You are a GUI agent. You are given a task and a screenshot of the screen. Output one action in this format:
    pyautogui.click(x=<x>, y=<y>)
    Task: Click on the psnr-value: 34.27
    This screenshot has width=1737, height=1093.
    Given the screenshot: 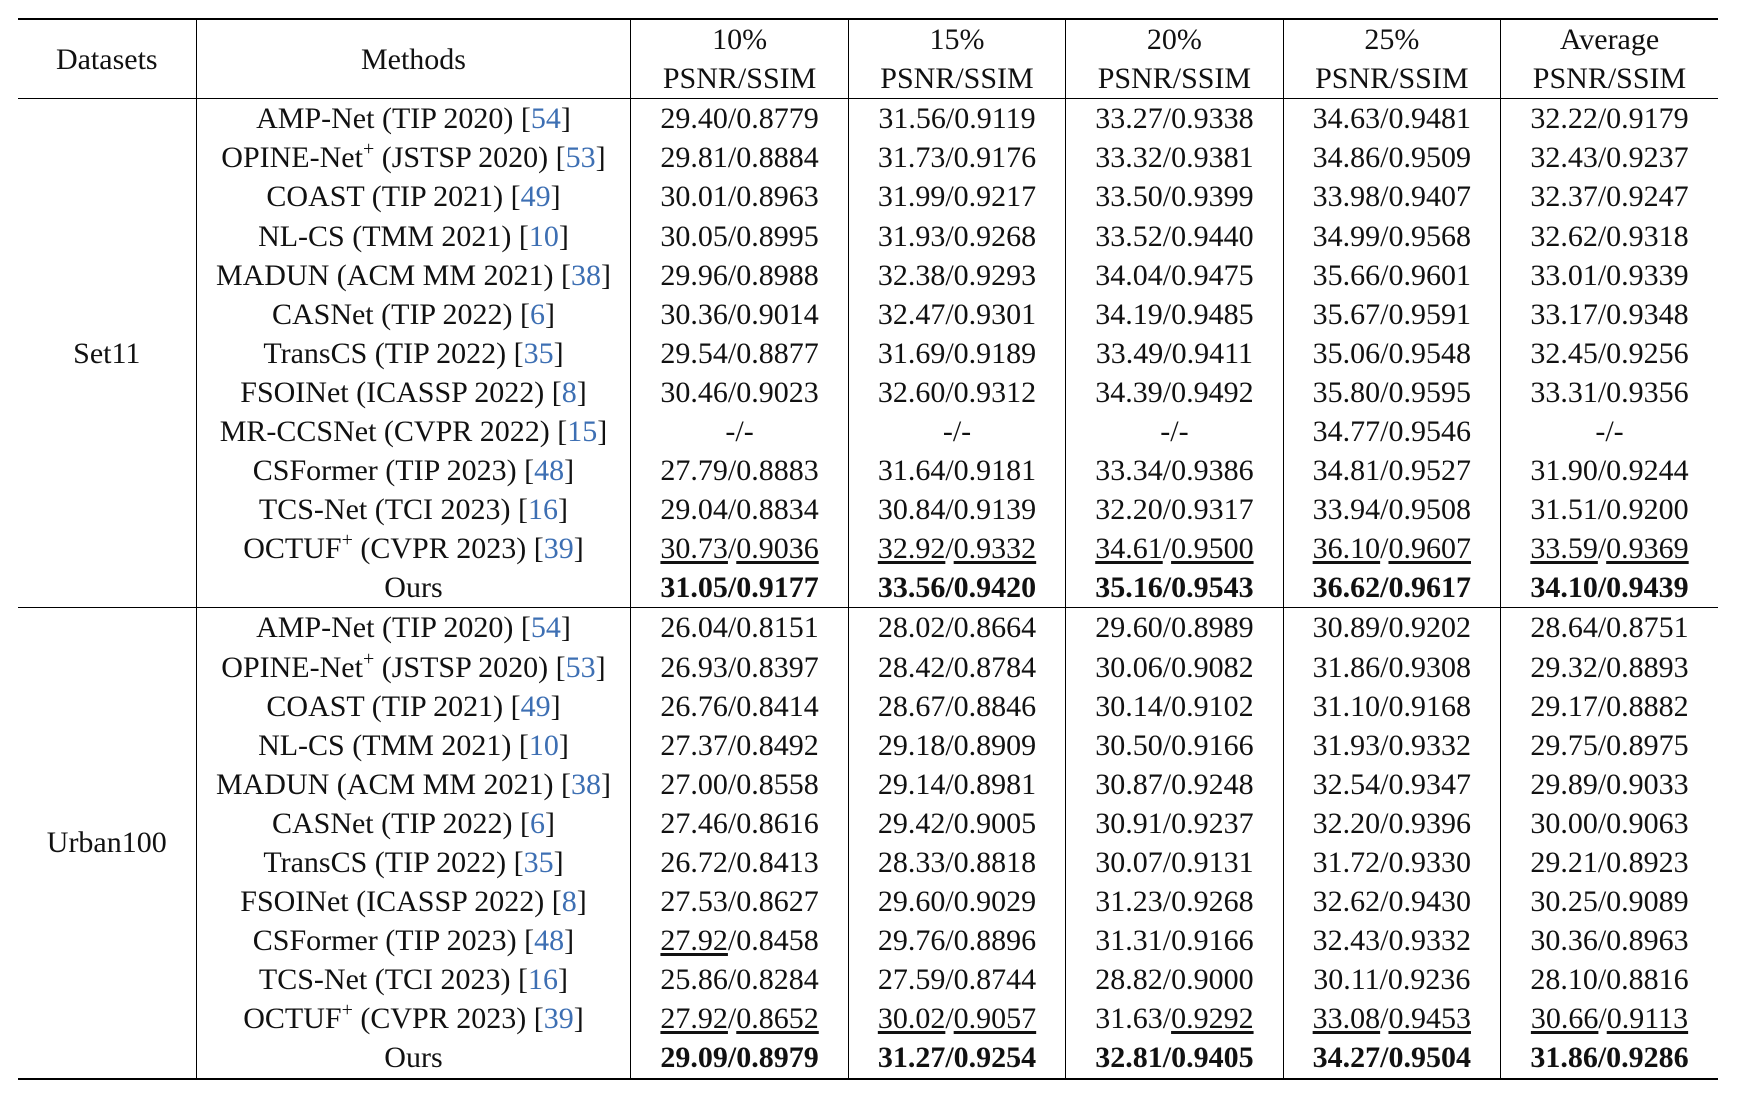 What is the action you would take?
    pyautogui.click(x=1346, y=1058)
    